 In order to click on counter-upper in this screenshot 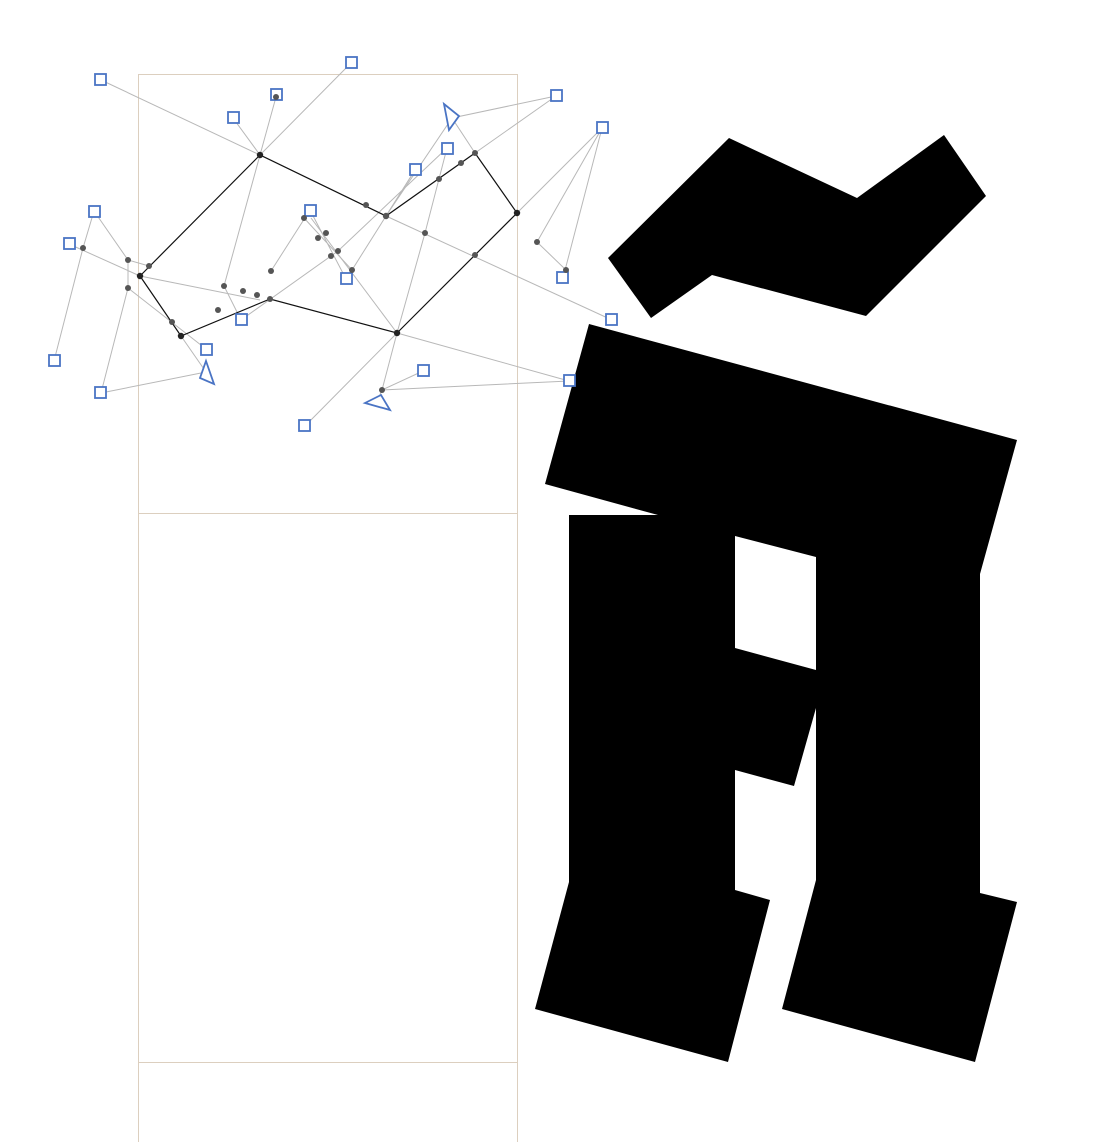, I will do `click(775, 603)`.